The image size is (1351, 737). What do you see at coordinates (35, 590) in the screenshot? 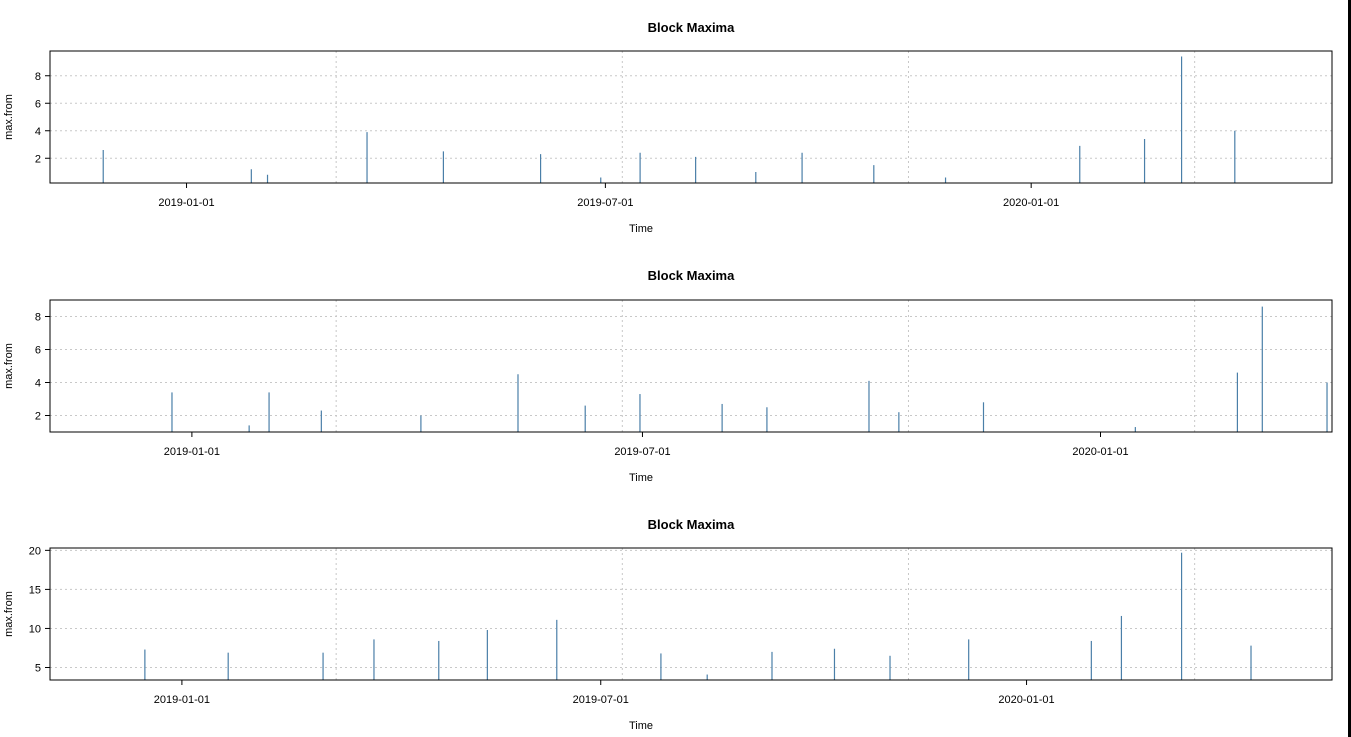
I see `y-tick-label: 15` at bounding box center [35, 590].